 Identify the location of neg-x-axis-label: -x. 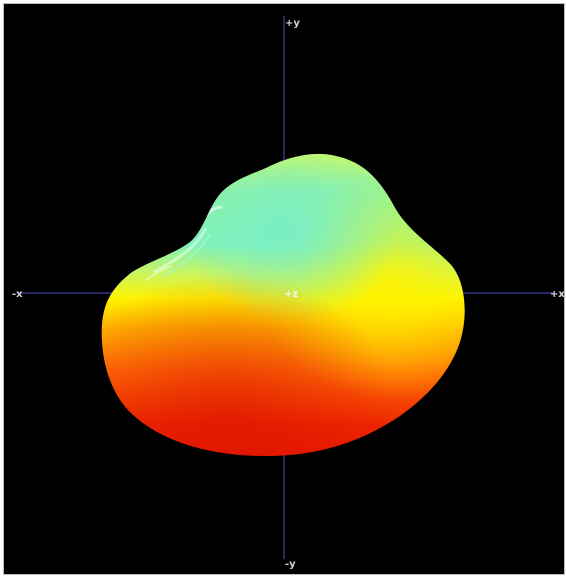
(17, 294).